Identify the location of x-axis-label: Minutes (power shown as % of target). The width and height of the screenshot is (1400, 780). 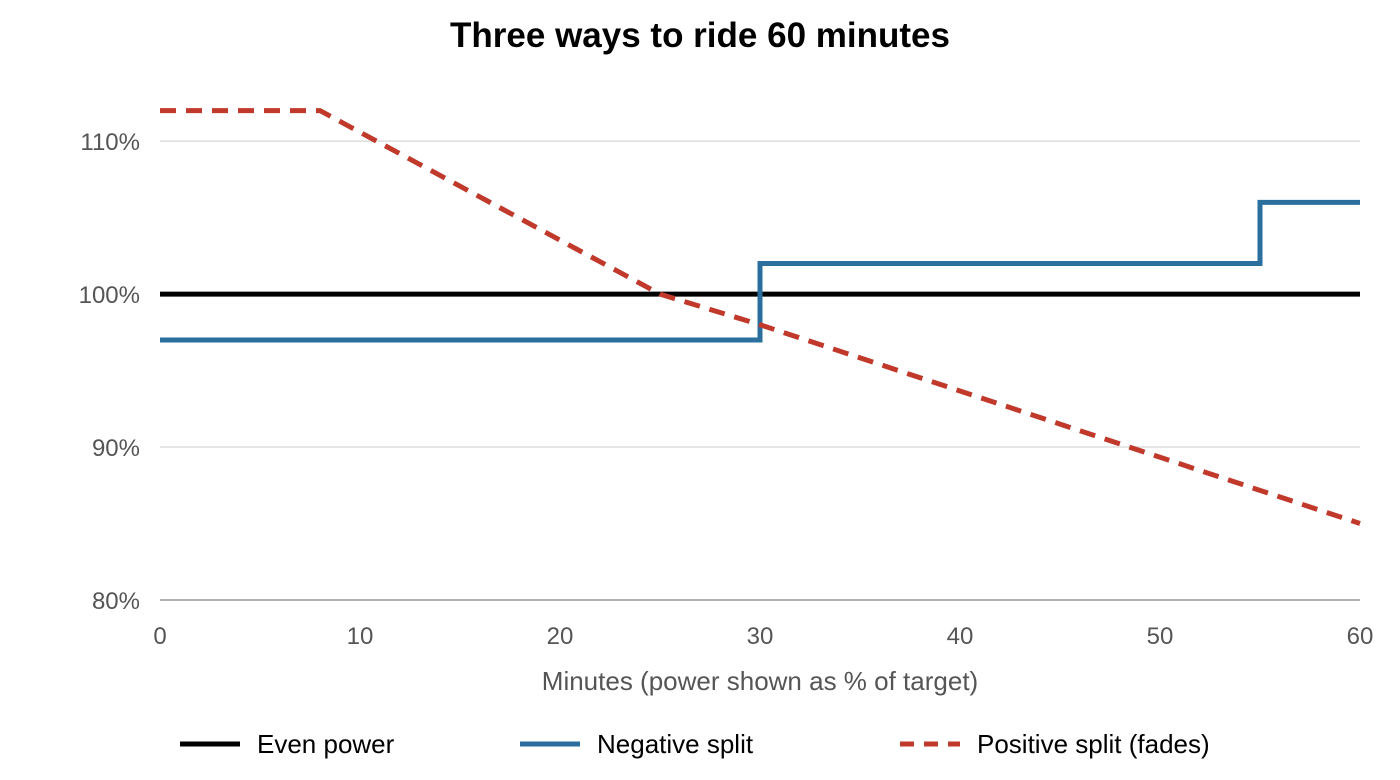
(760, 681).